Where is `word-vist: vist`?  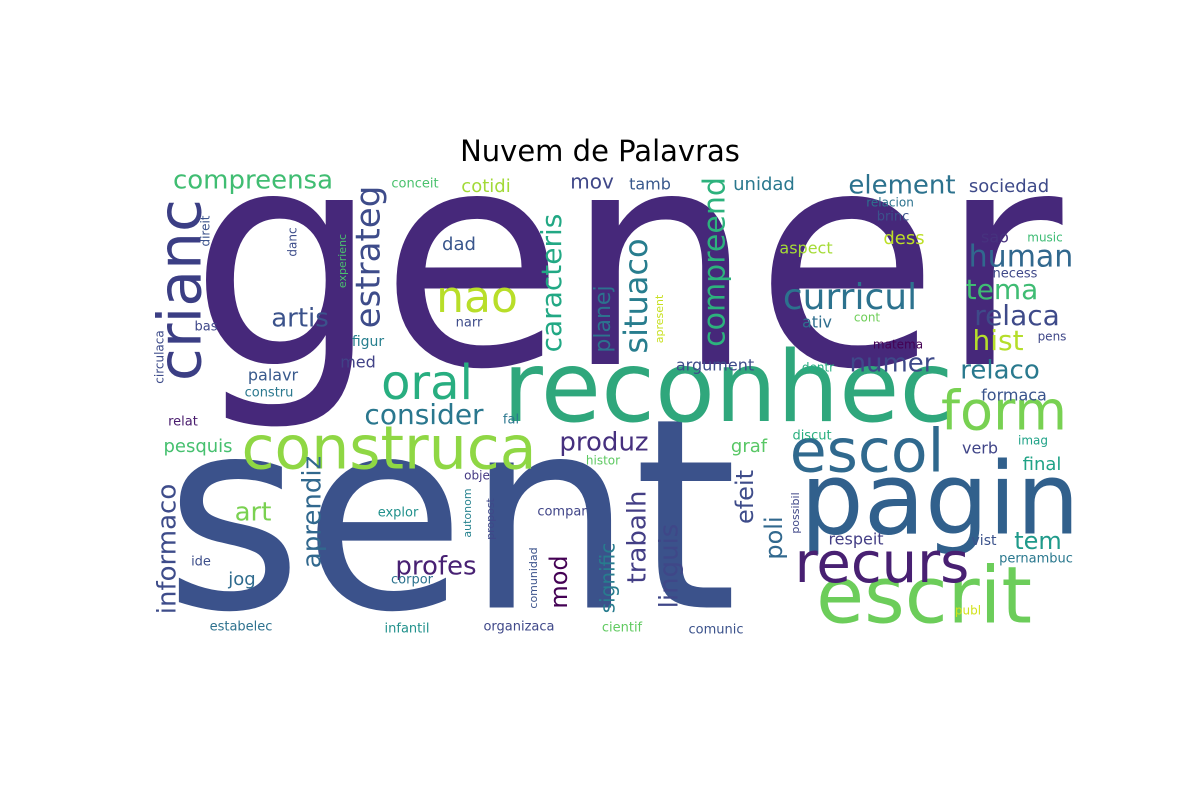
word-vist: vist is located at coordinates (984, 541).